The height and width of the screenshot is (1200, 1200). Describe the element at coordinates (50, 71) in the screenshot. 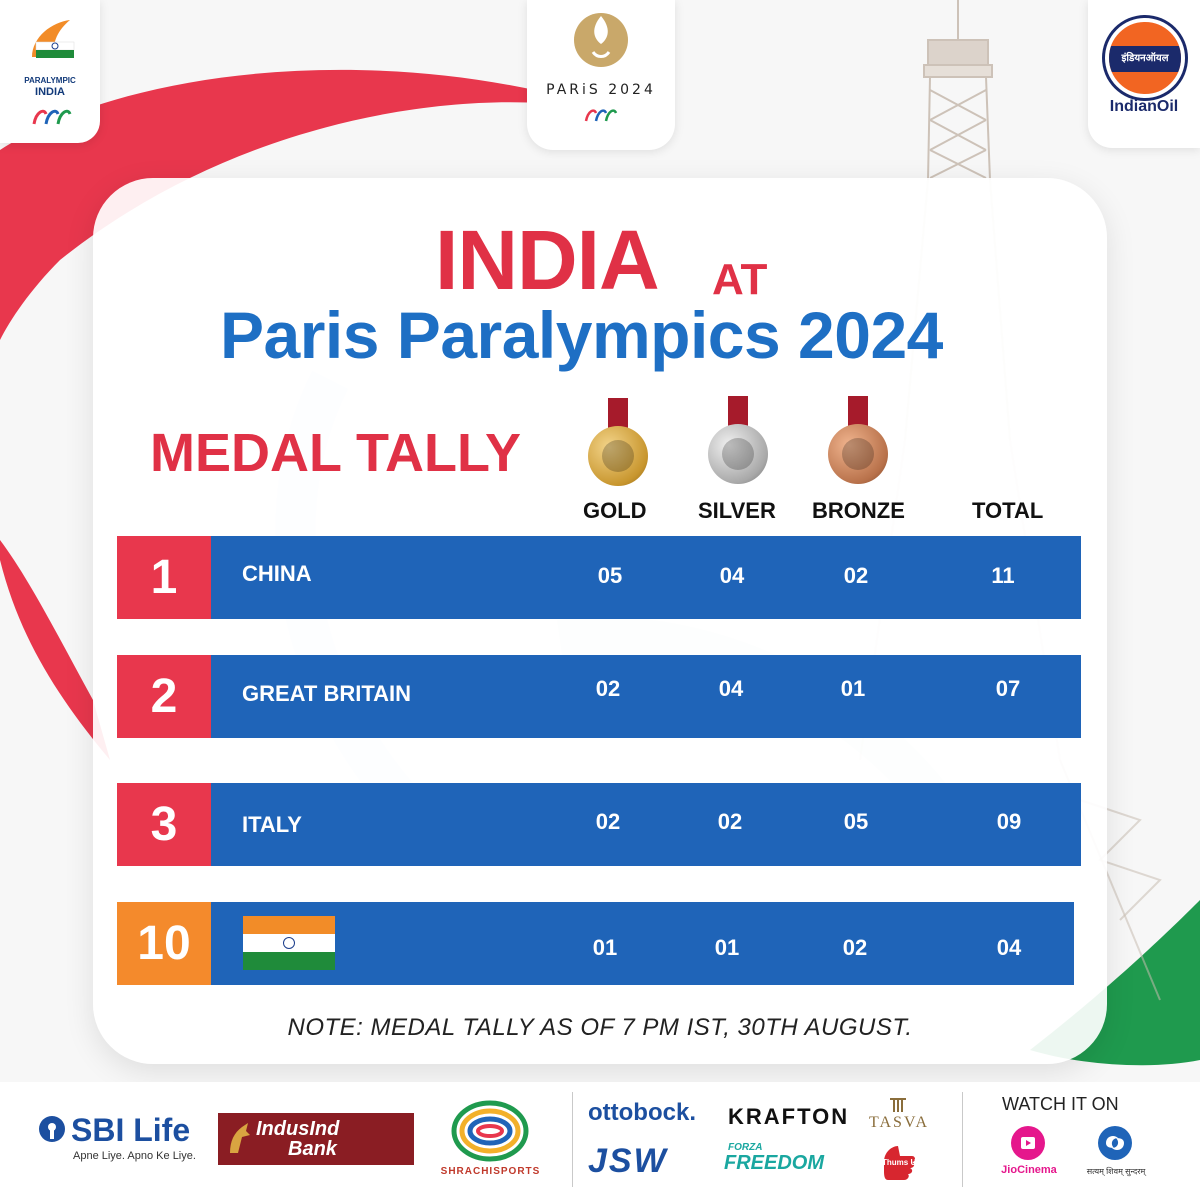

I see `paralympic-india-logo: PARALYMPIC INDIA` at that location.